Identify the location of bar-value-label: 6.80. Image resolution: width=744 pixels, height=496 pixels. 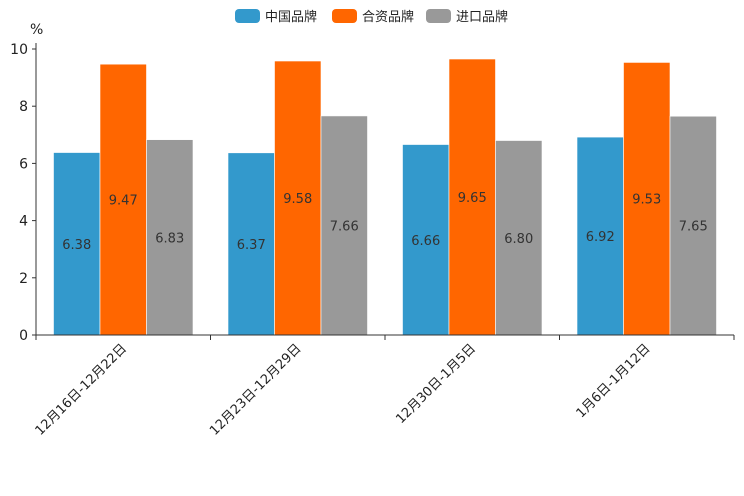
(518, 239).